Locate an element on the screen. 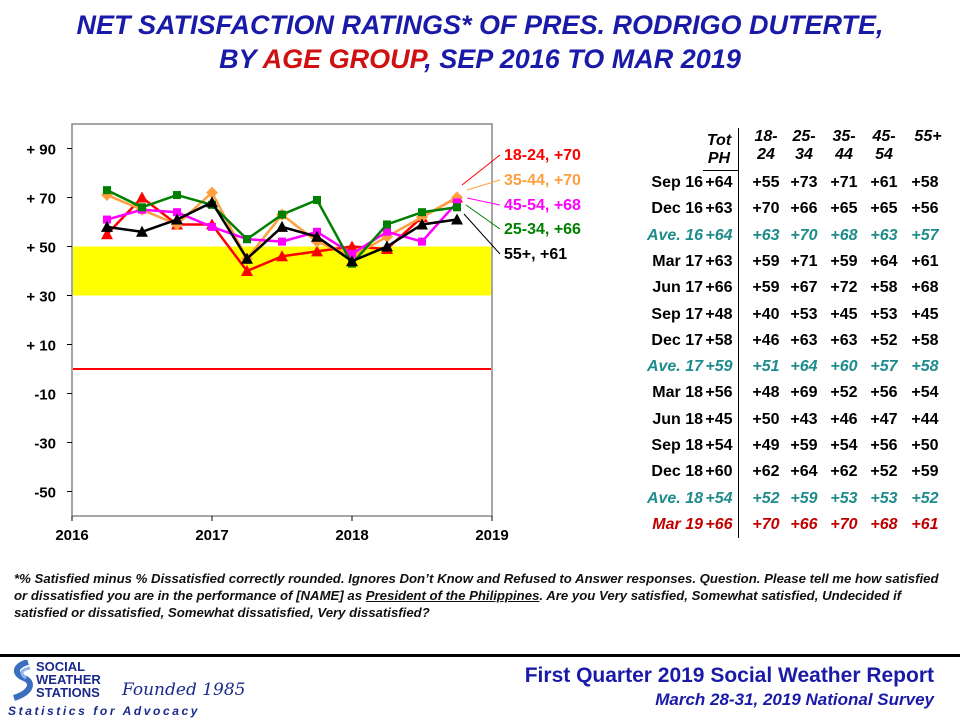 Image resolution: width=960 pixels, height=720 pixels. row-value: +70 is located at coordinates (844, 524).